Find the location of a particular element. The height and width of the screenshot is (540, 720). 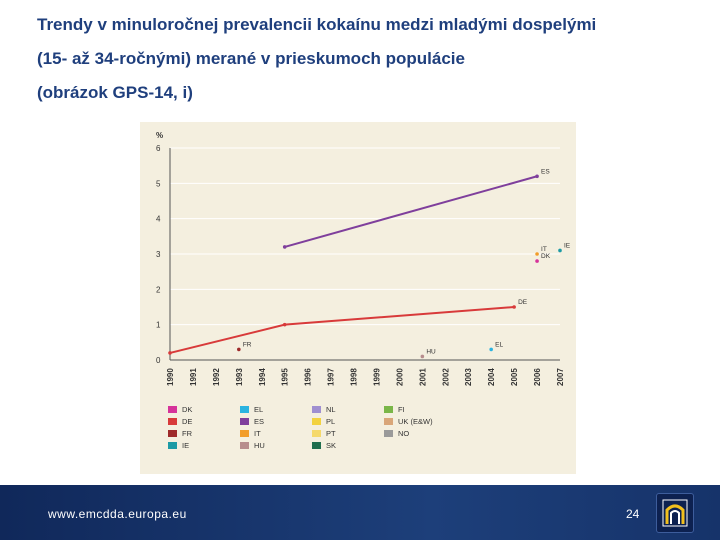

data-point-dk is located at coordinates (537, 261).